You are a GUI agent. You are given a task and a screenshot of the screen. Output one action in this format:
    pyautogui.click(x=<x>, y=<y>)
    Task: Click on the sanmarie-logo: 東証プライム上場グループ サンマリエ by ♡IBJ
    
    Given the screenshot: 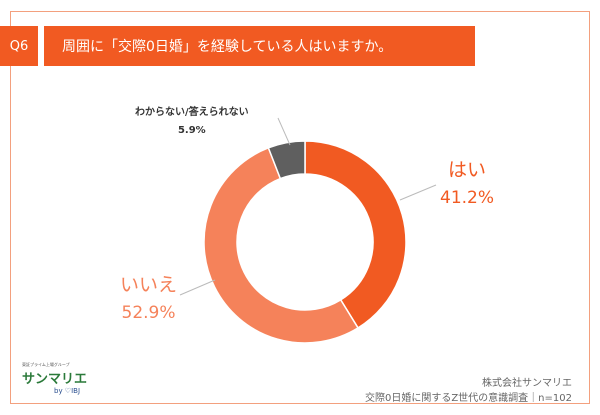 What is the action you would take?
    pyautogui.click(x=55, y=378)
    